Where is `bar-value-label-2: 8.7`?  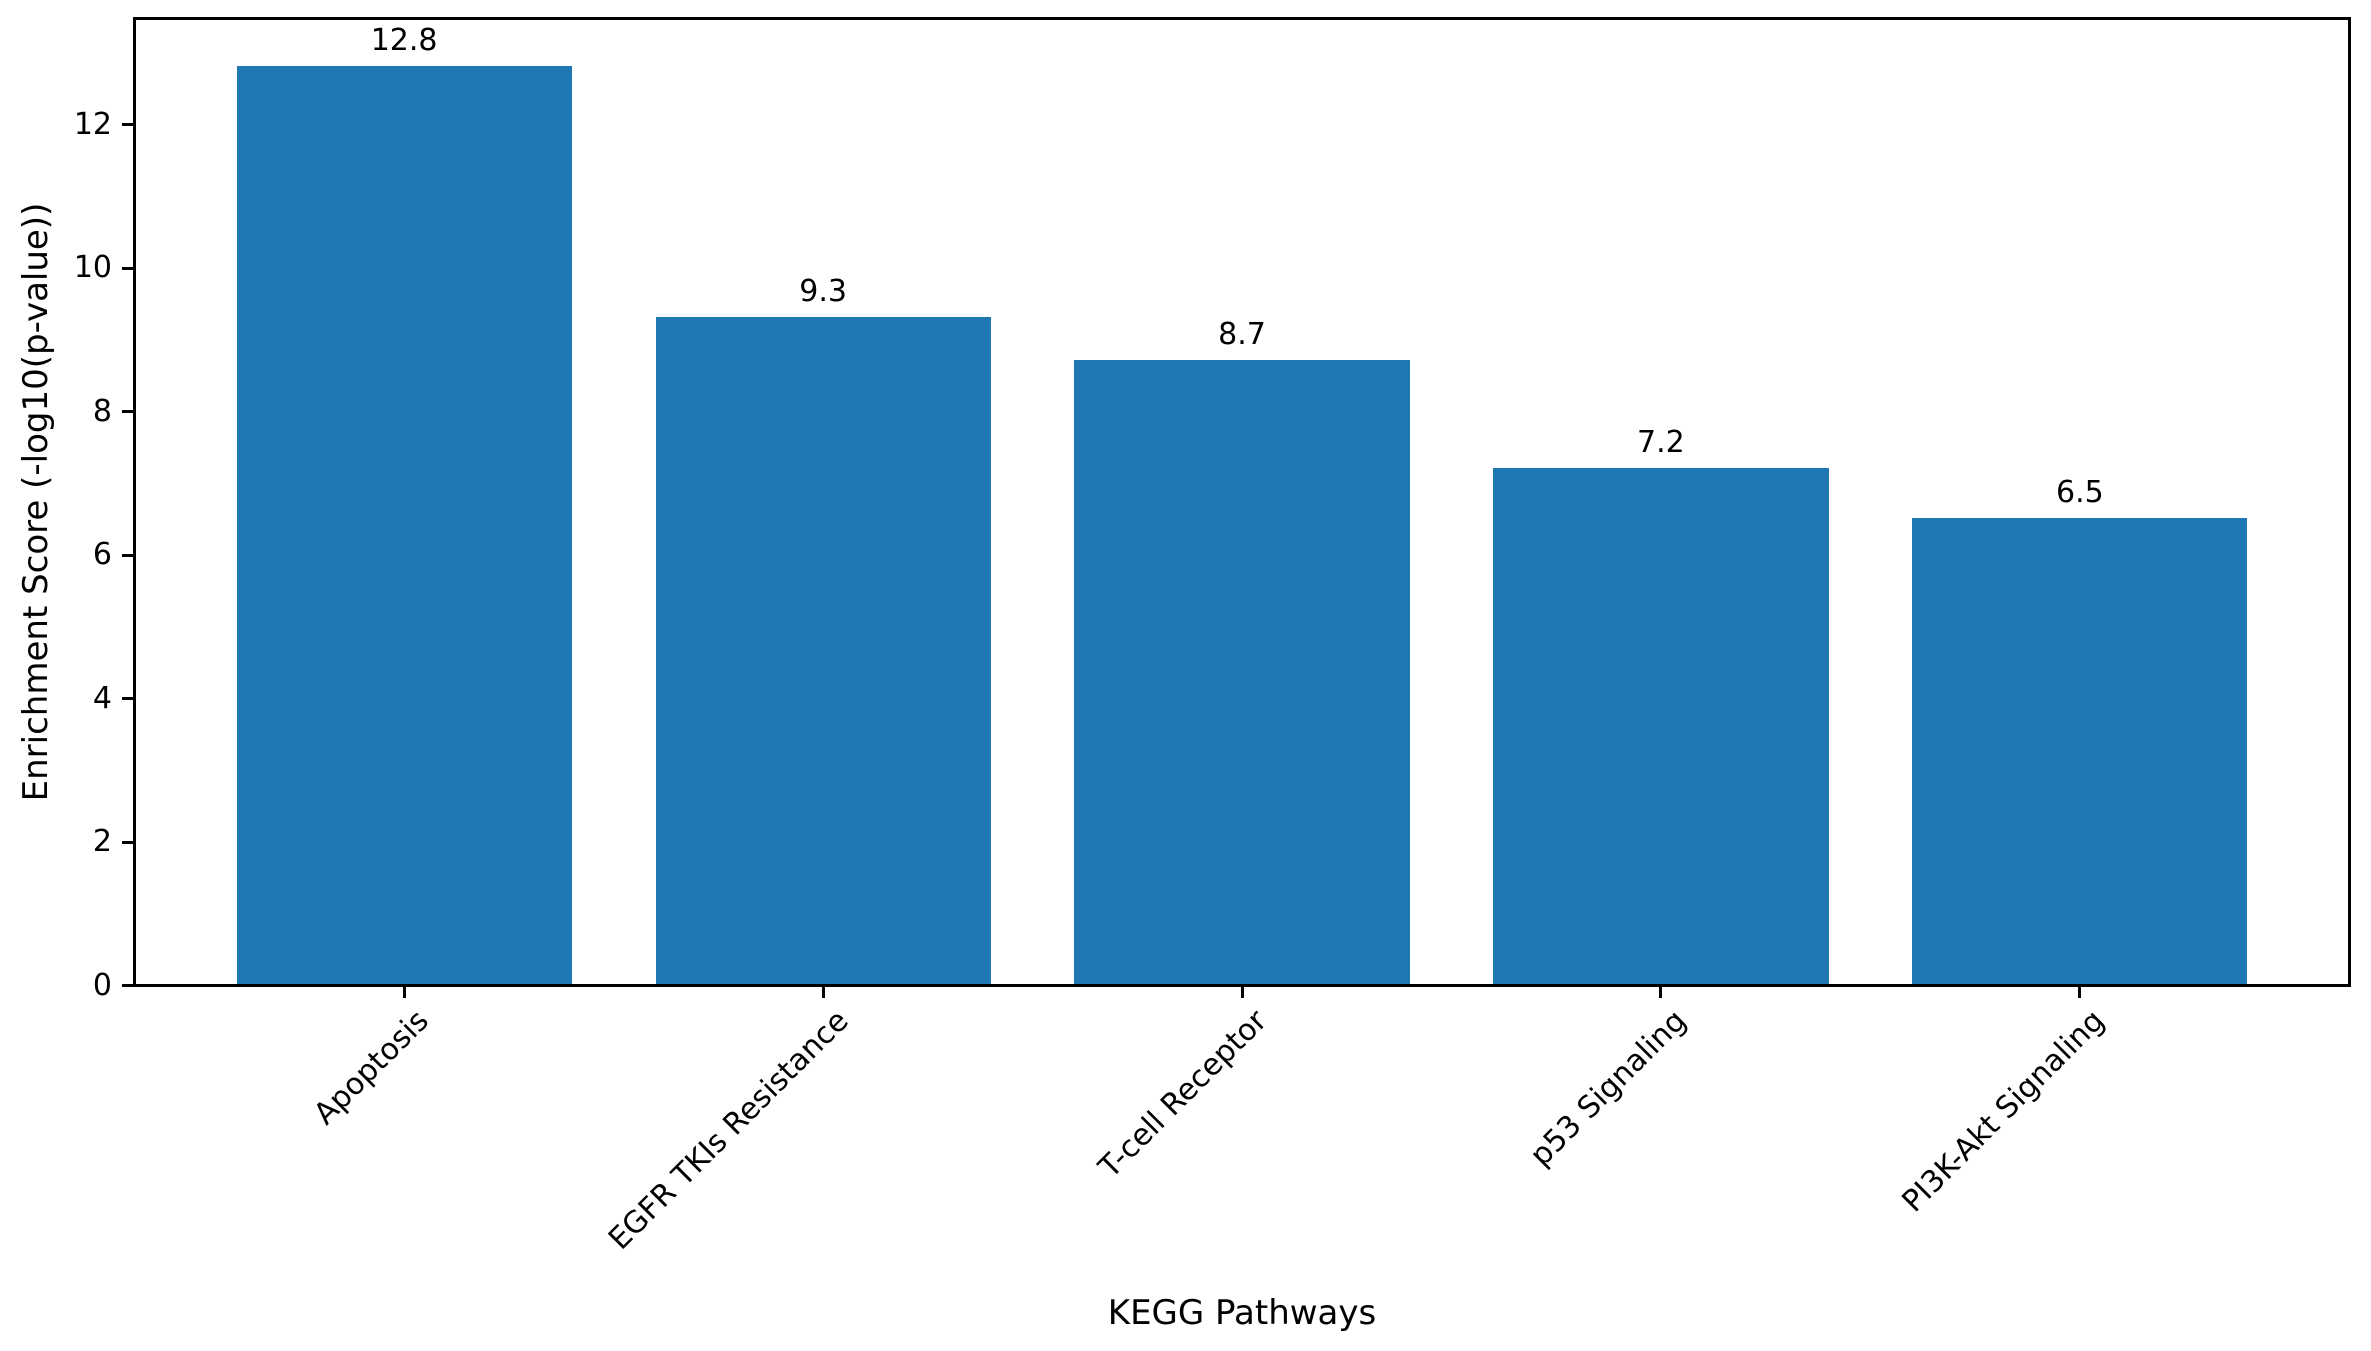 bar-value-label-2: 8.7 is located at coordinates (1242, 334).